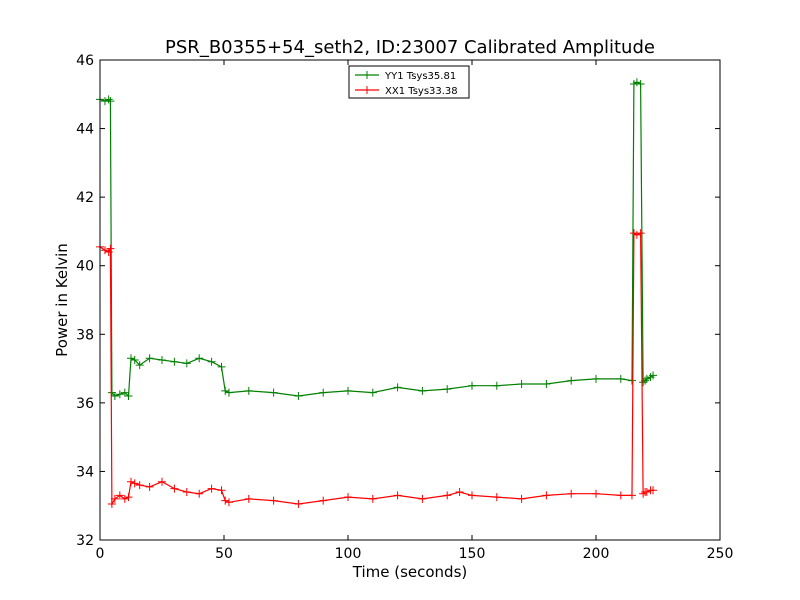 The image size is (800, 600). What do you see at coordinates (85, 267) in the screenshot?
I see `y-tick-label: 40` at bounding box center [85, 267].